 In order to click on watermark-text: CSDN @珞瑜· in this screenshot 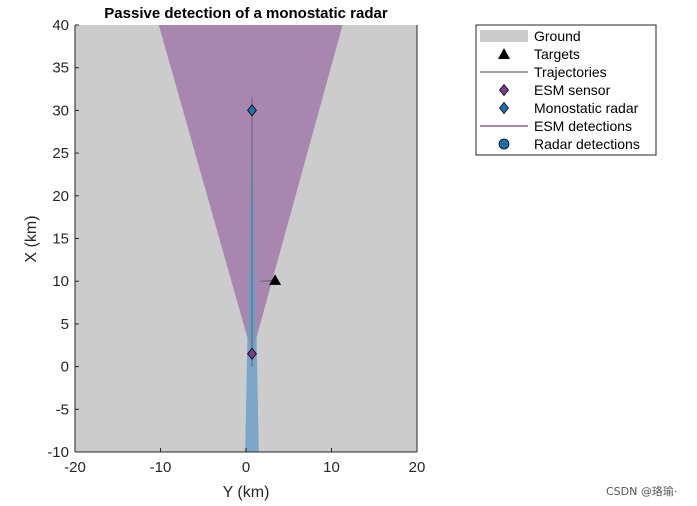, I will do `click(641, 491)`.